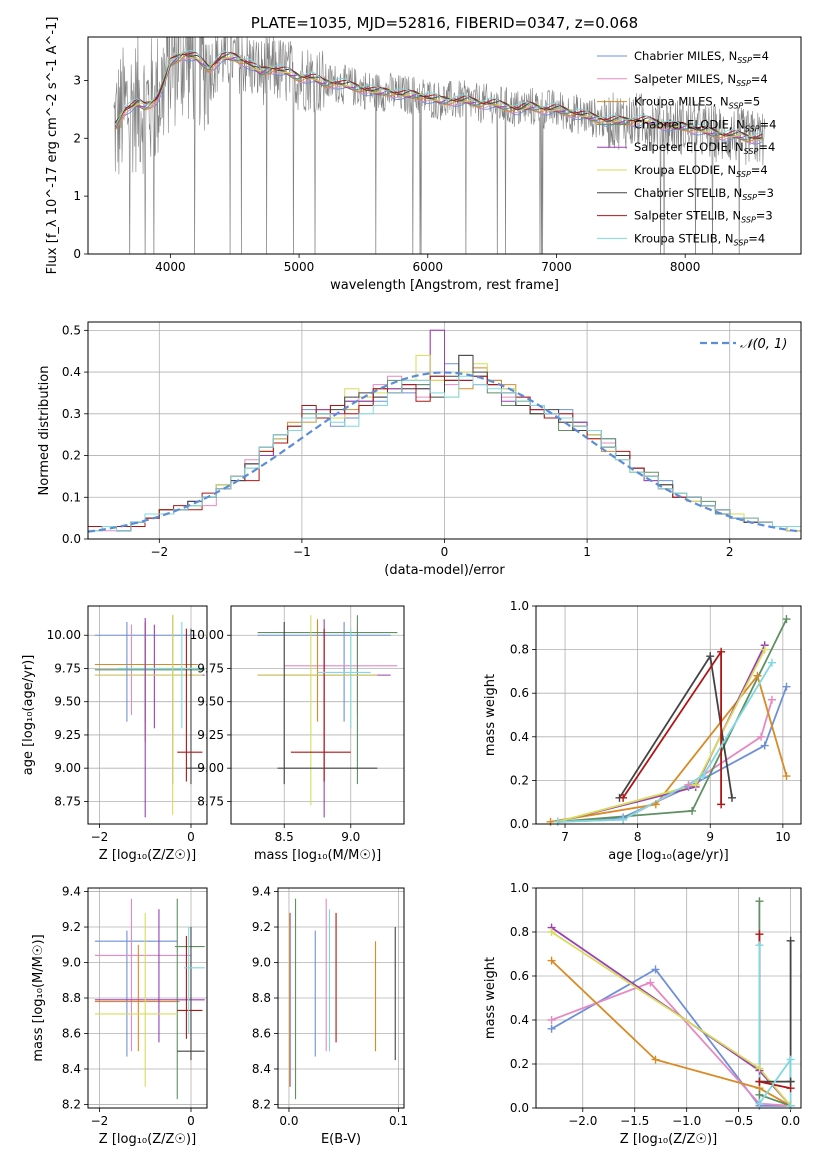 The width and height of the screenshot is (819, 1170). Describe the element at coordinates (302, 552) in the screenshot. I see `x-tick-label: −1` at that location.